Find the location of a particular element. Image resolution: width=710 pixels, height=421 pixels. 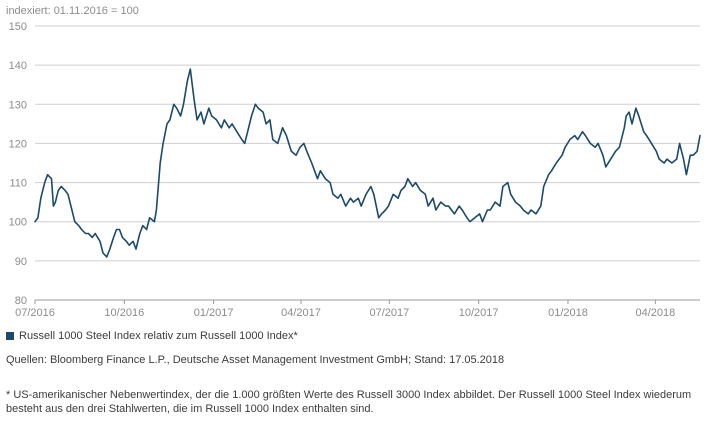

legend-swatch is located at coordinates (10, 336).